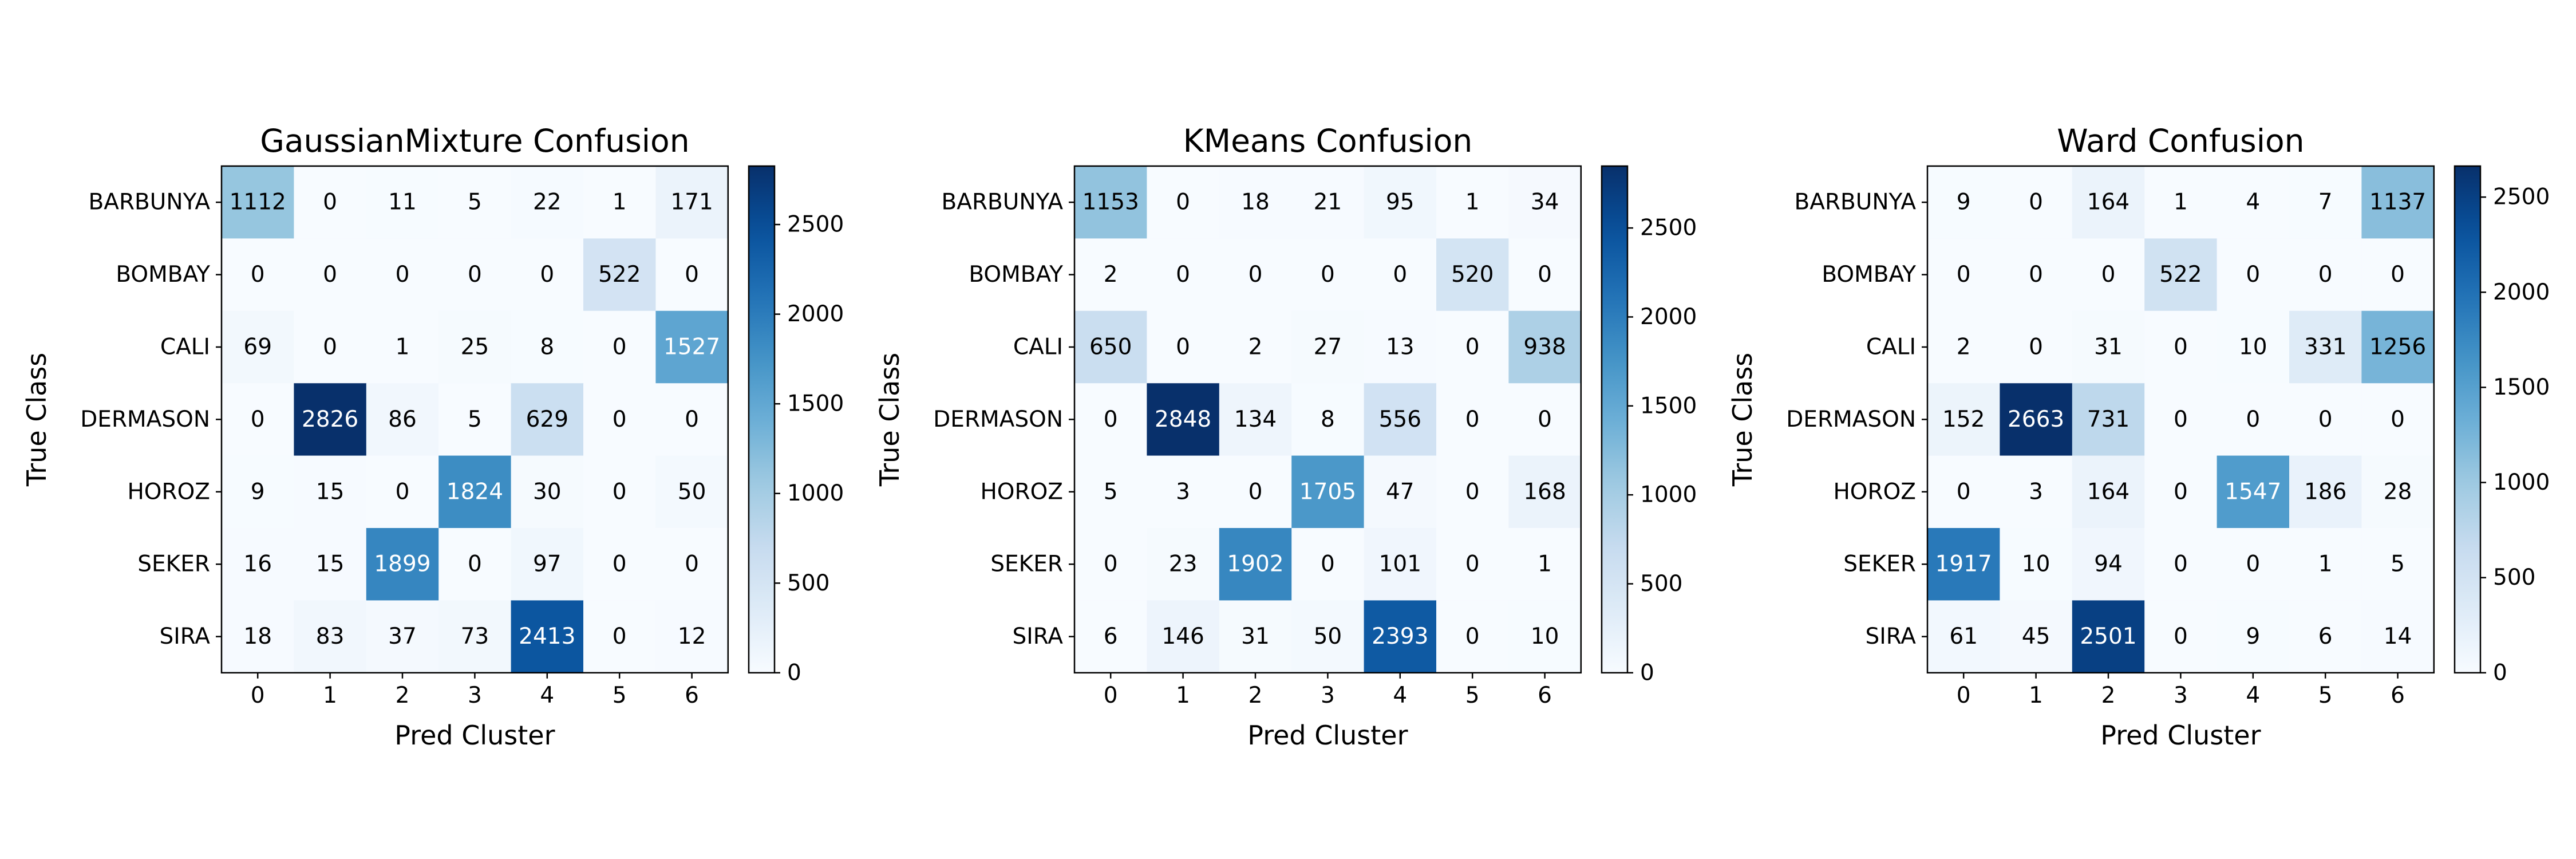 The height and width of the screenshot is (859, 2576). What do you see at coordinates (2467, 419) in the screenshot?
I see `colorbar` at bounding box center [2467, 419].